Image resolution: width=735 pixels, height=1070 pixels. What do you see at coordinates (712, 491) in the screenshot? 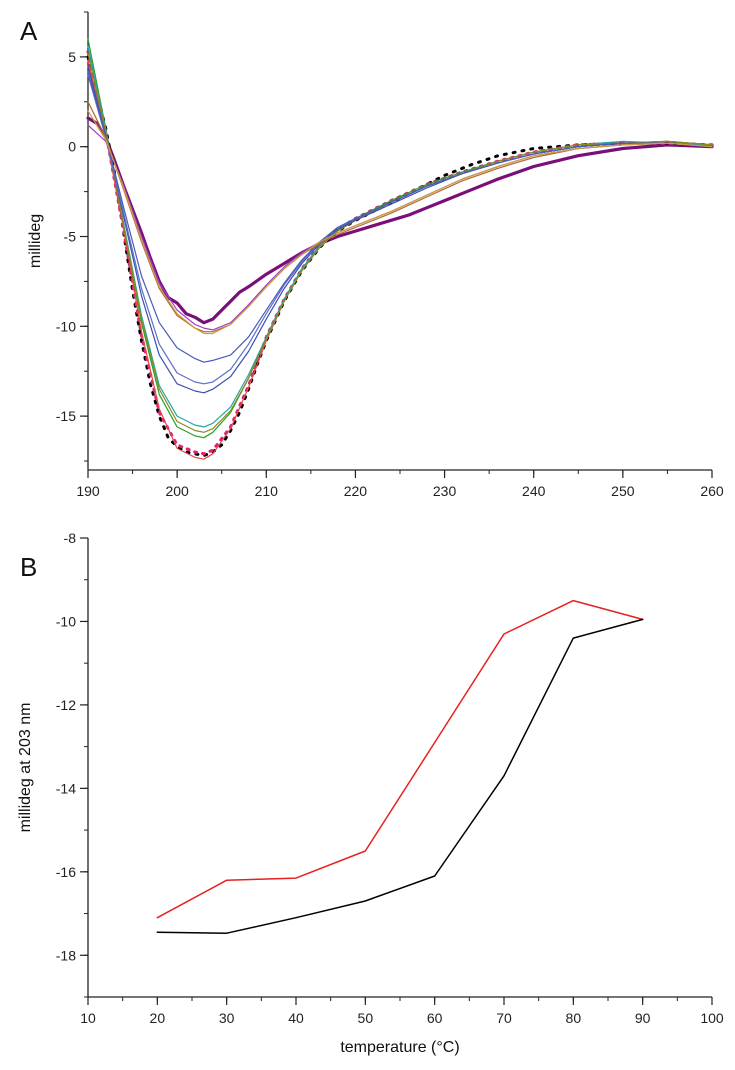
I see `x-tick-label: 260` at bounding box center [712, 491].